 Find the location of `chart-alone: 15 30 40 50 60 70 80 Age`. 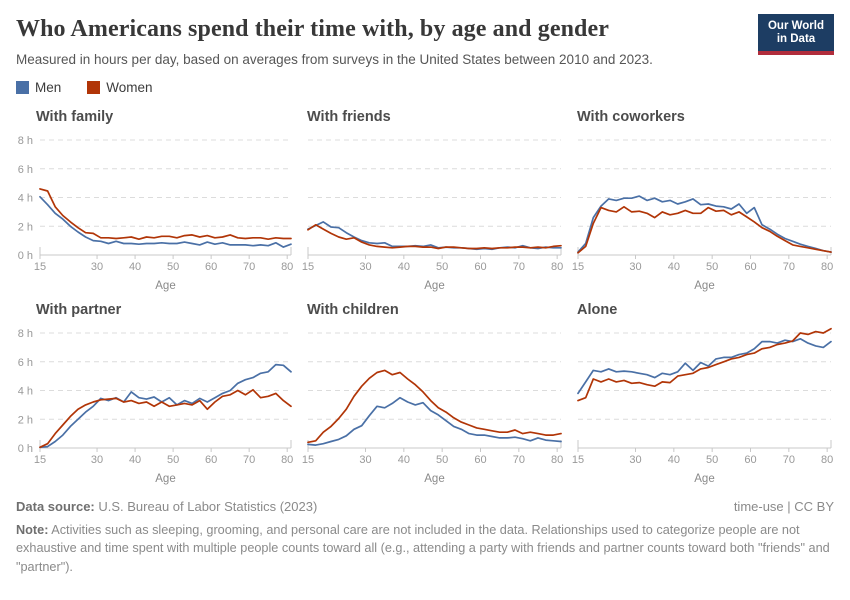

chart-alone: 15 30 40 50 60 70 80 Age is located at coordinates (702, 404).